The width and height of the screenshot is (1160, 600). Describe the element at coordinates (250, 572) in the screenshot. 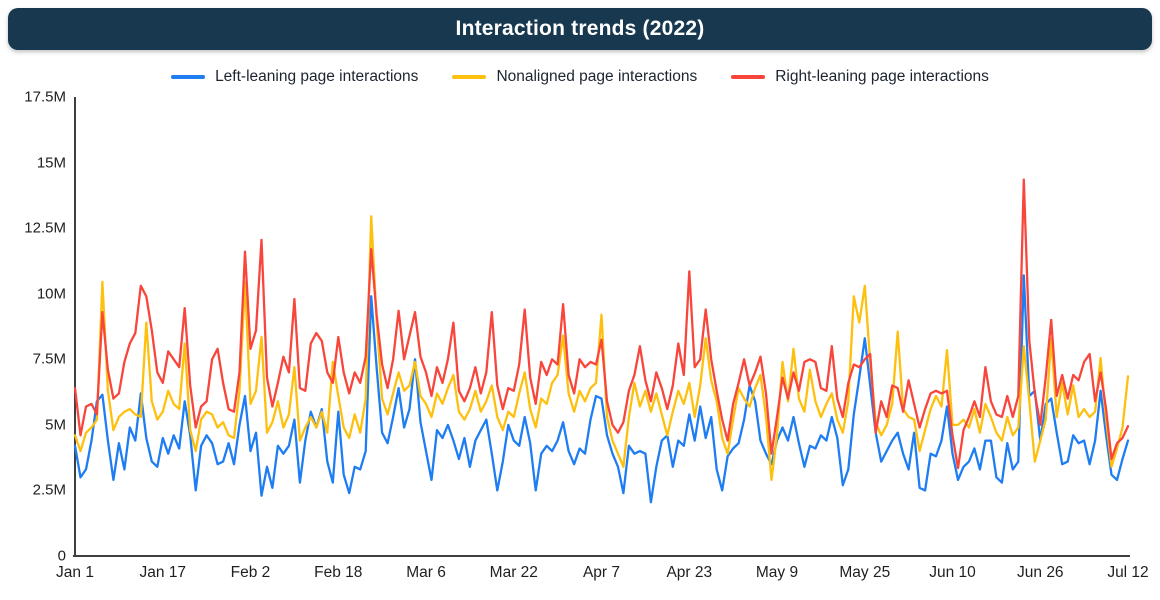

I see `x-axis-tick-label: Feb 2` at that location.